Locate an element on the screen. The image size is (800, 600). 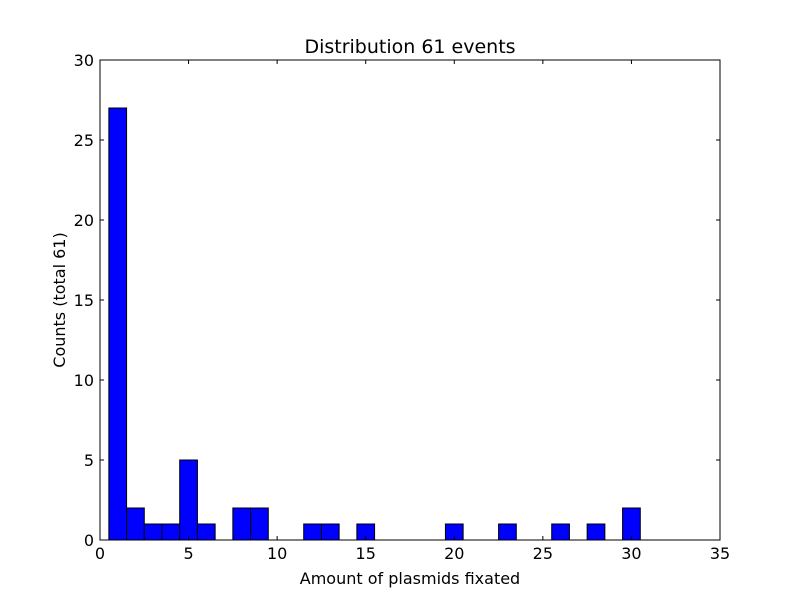
y-tick-label: 0 is located at coordinates (89, 540).